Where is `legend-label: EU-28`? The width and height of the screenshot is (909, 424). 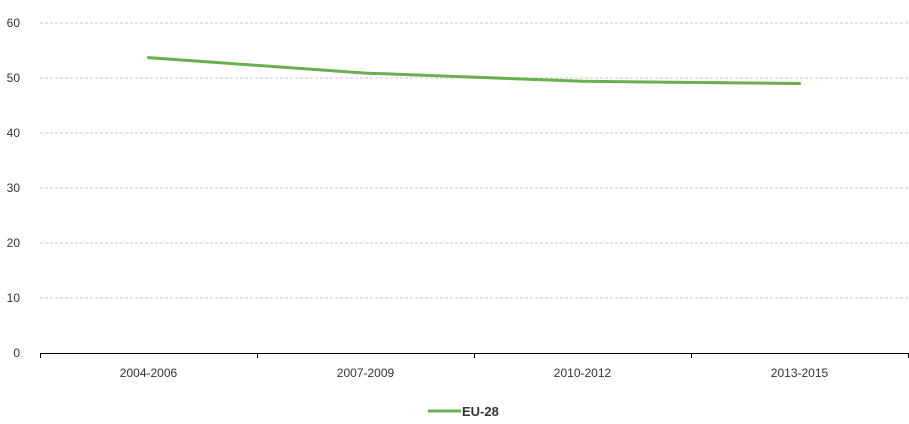 legend-label: EU-28 is located at coordinates (480, 411).